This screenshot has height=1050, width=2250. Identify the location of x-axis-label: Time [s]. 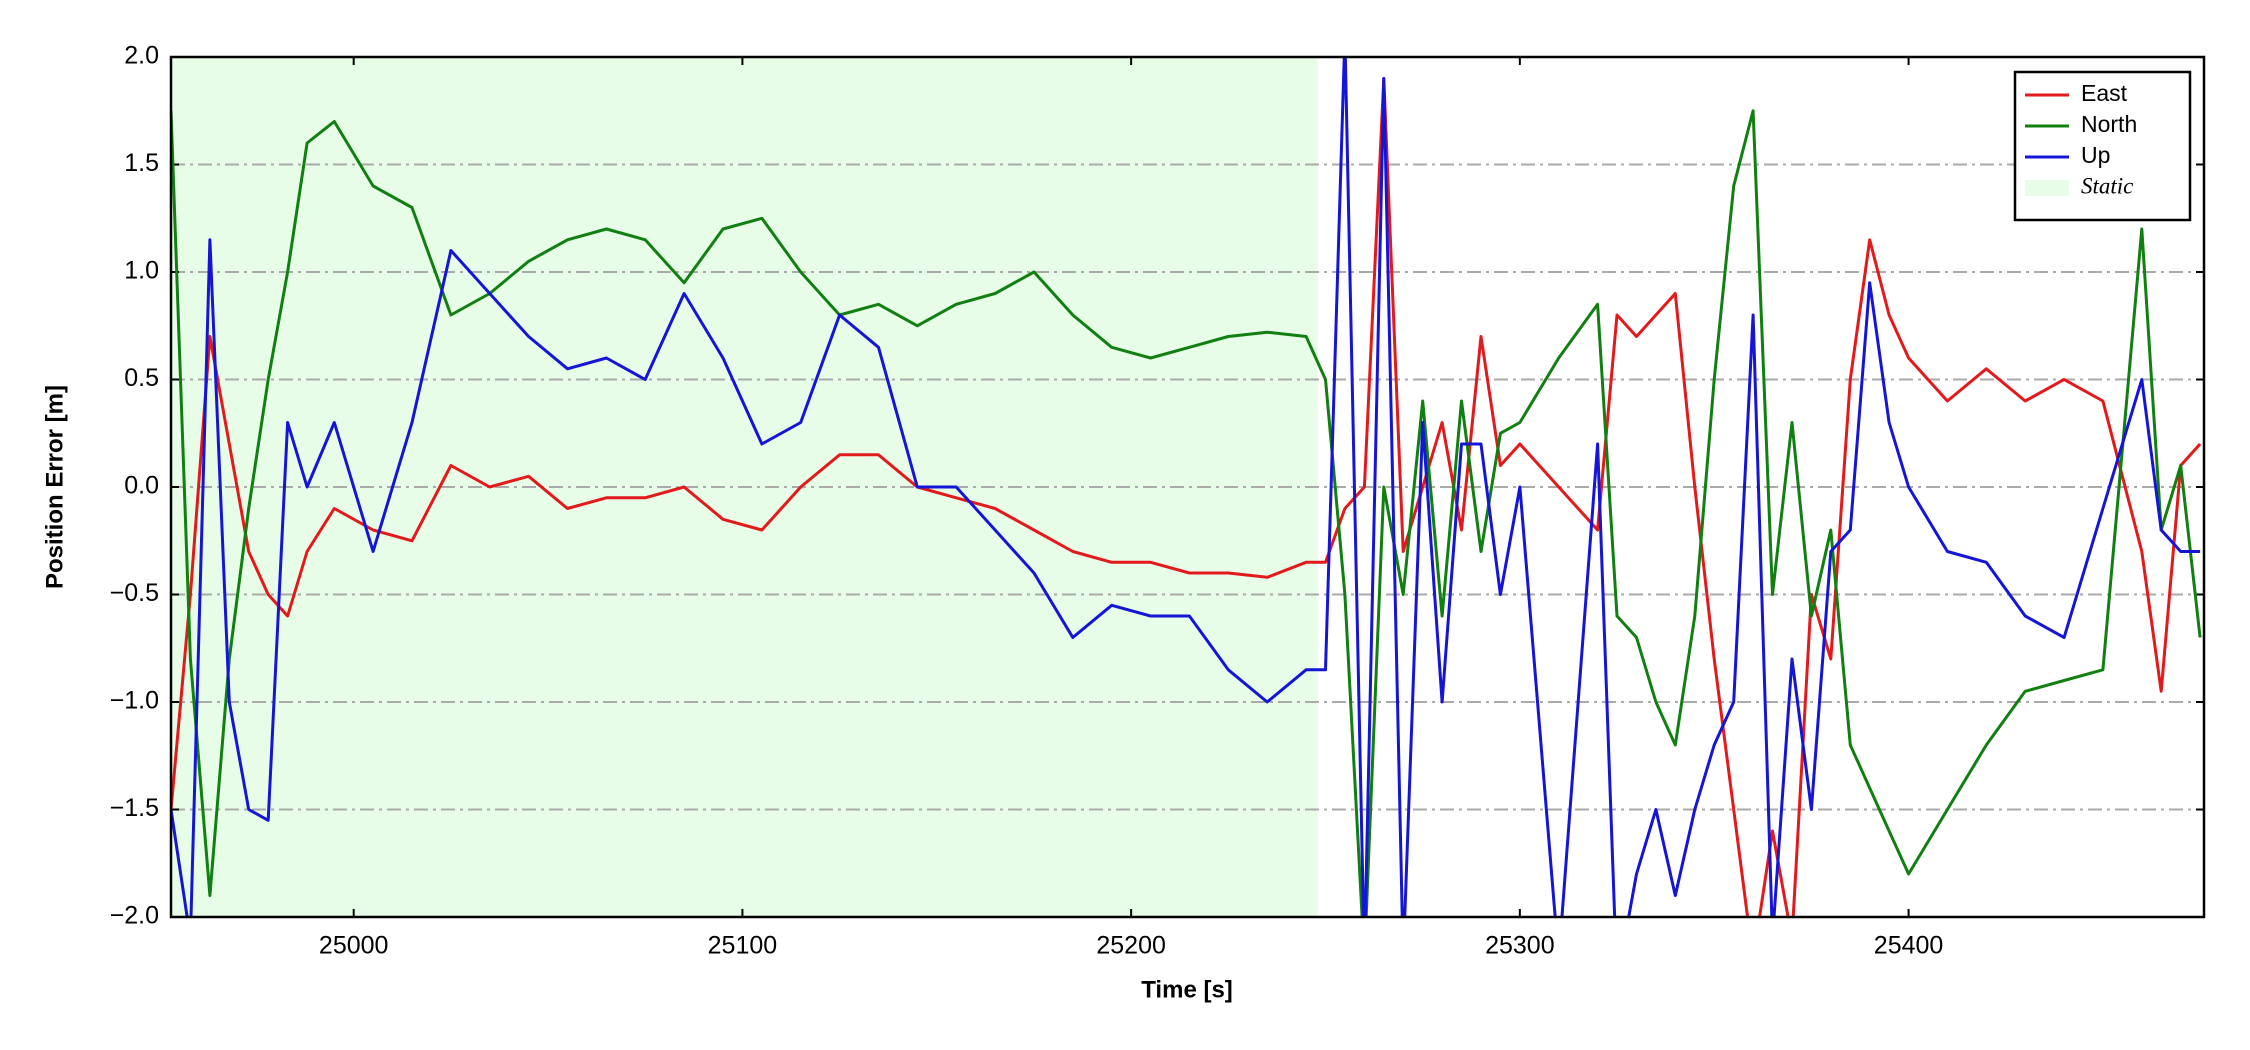
(1187, 989).